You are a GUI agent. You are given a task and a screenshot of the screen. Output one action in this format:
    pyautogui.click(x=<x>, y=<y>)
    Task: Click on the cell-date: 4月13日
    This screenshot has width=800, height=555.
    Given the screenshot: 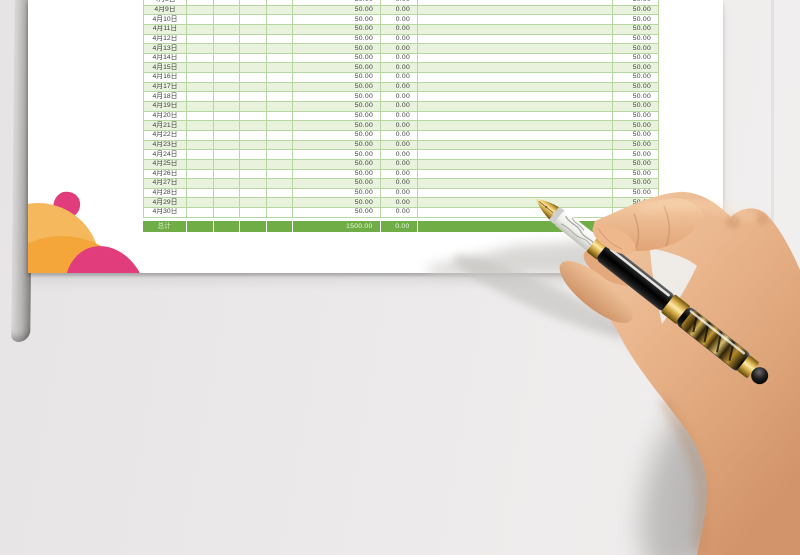 What is the action you would take?
    pyautogui.click(x=165, y=48)
    